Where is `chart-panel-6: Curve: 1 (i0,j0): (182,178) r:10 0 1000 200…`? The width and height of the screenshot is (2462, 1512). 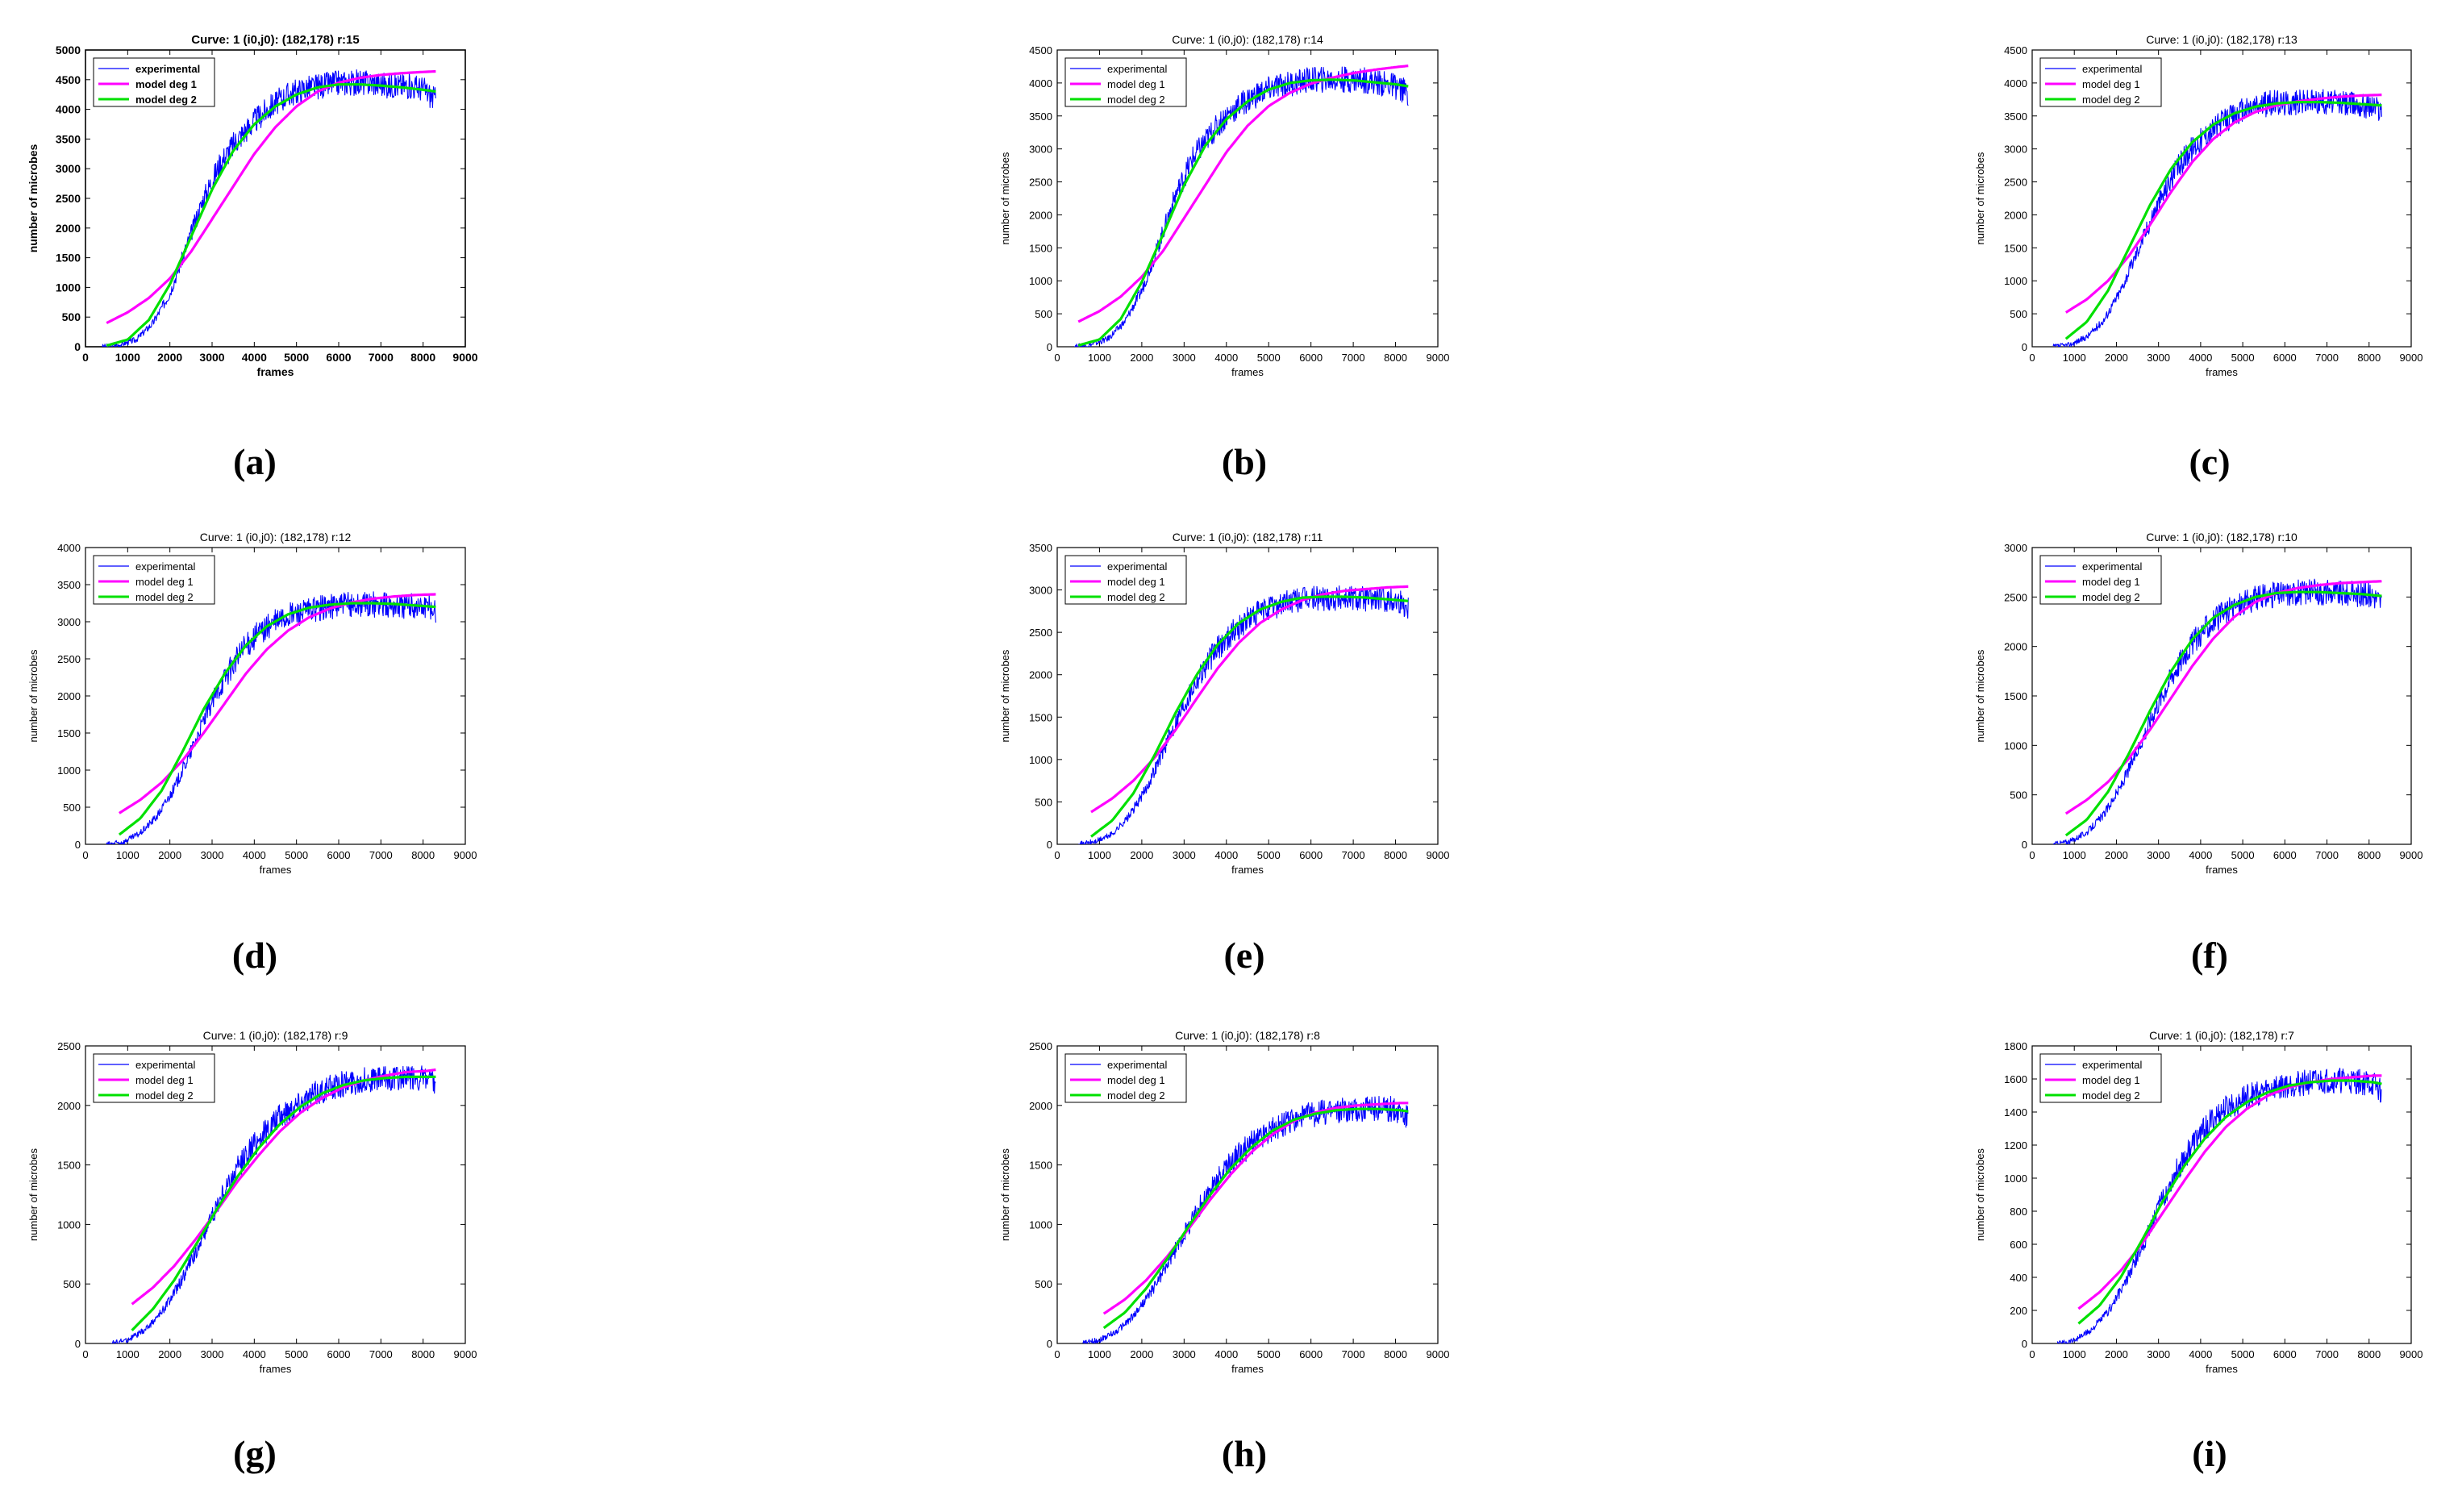
chart-panel-6: Curve: 1 (i0,j0): (182,178) r:10 0 1000 200… is located at coordinates (2198, 703).